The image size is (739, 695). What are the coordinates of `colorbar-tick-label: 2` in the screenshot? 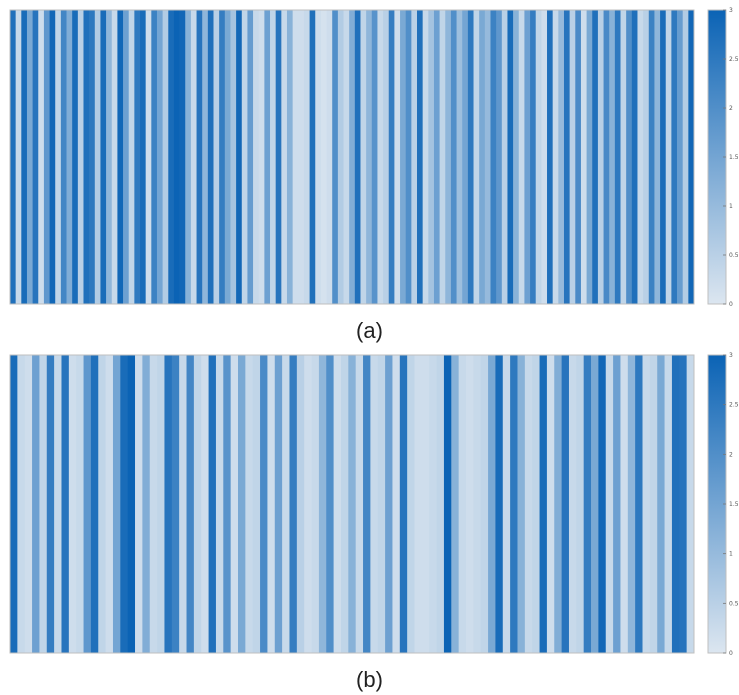 It's located at (731, 454).